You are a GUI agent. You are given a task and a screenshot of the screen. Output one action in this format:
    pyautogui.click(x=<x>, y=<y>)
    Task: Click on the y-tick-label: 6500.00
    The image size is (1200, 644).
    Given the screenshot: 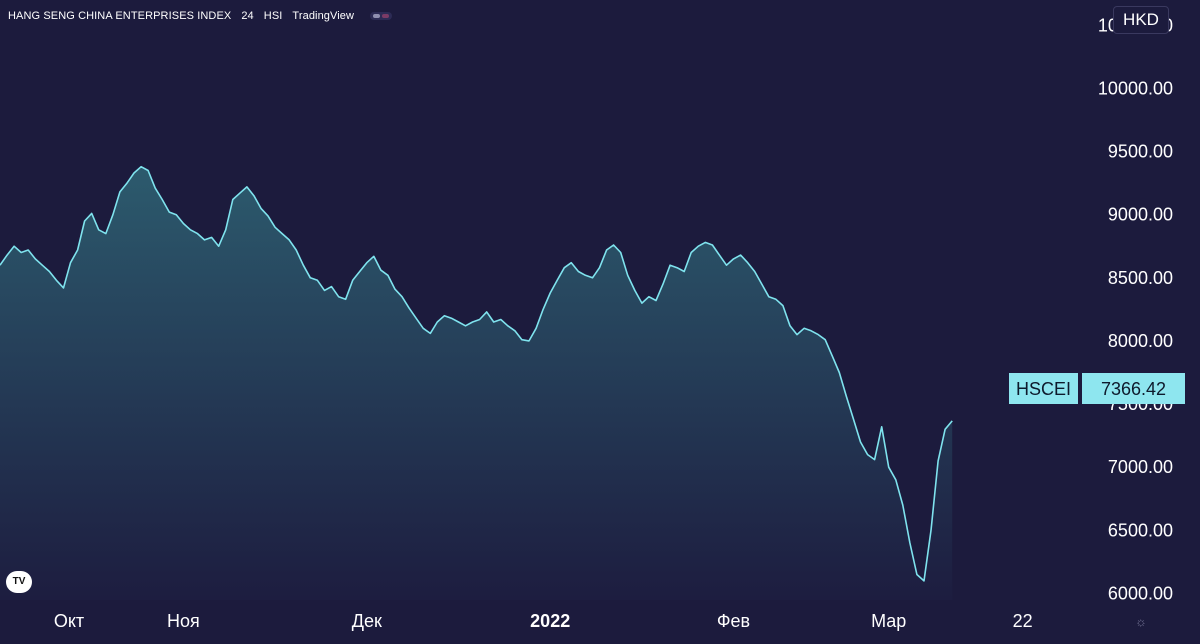 What is the action you would take?
    pyautogui.click(x=1140, y=530)
    